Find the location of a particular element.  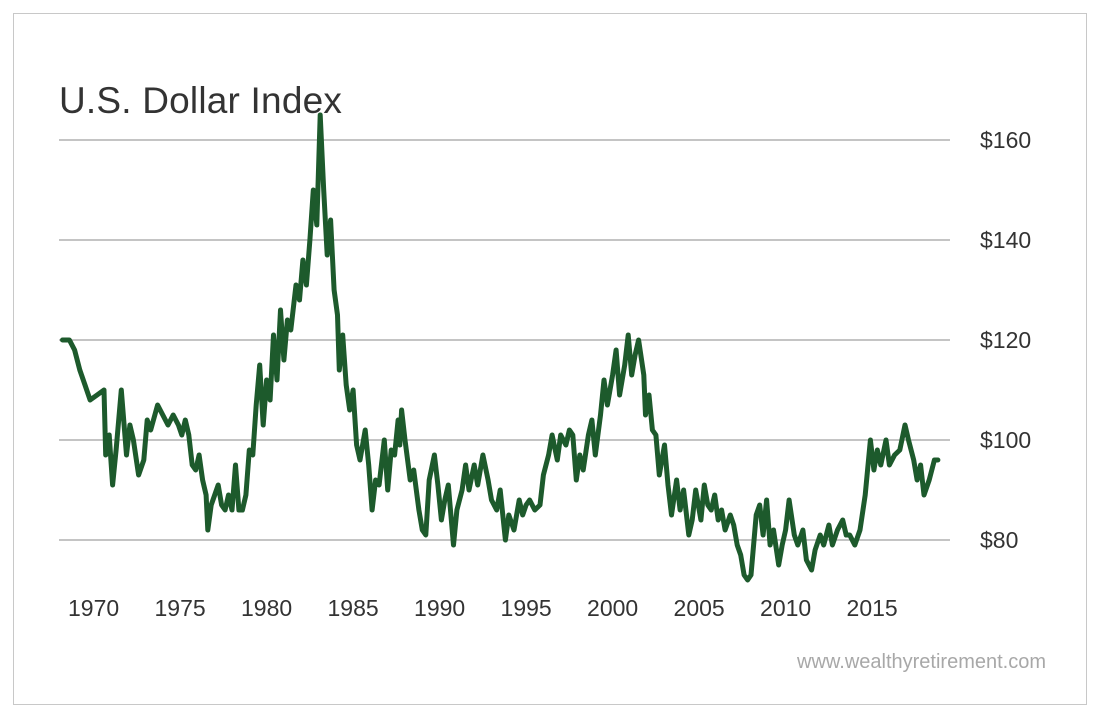

x-tick-label: 1980 is located at coordinates (266, 608).